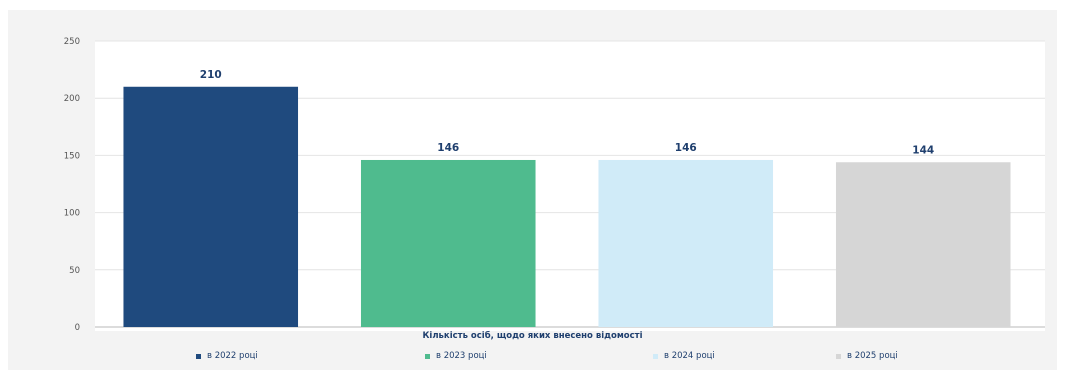  I want to click on legend-item-2024: в 2024 році, so click(684, 356).